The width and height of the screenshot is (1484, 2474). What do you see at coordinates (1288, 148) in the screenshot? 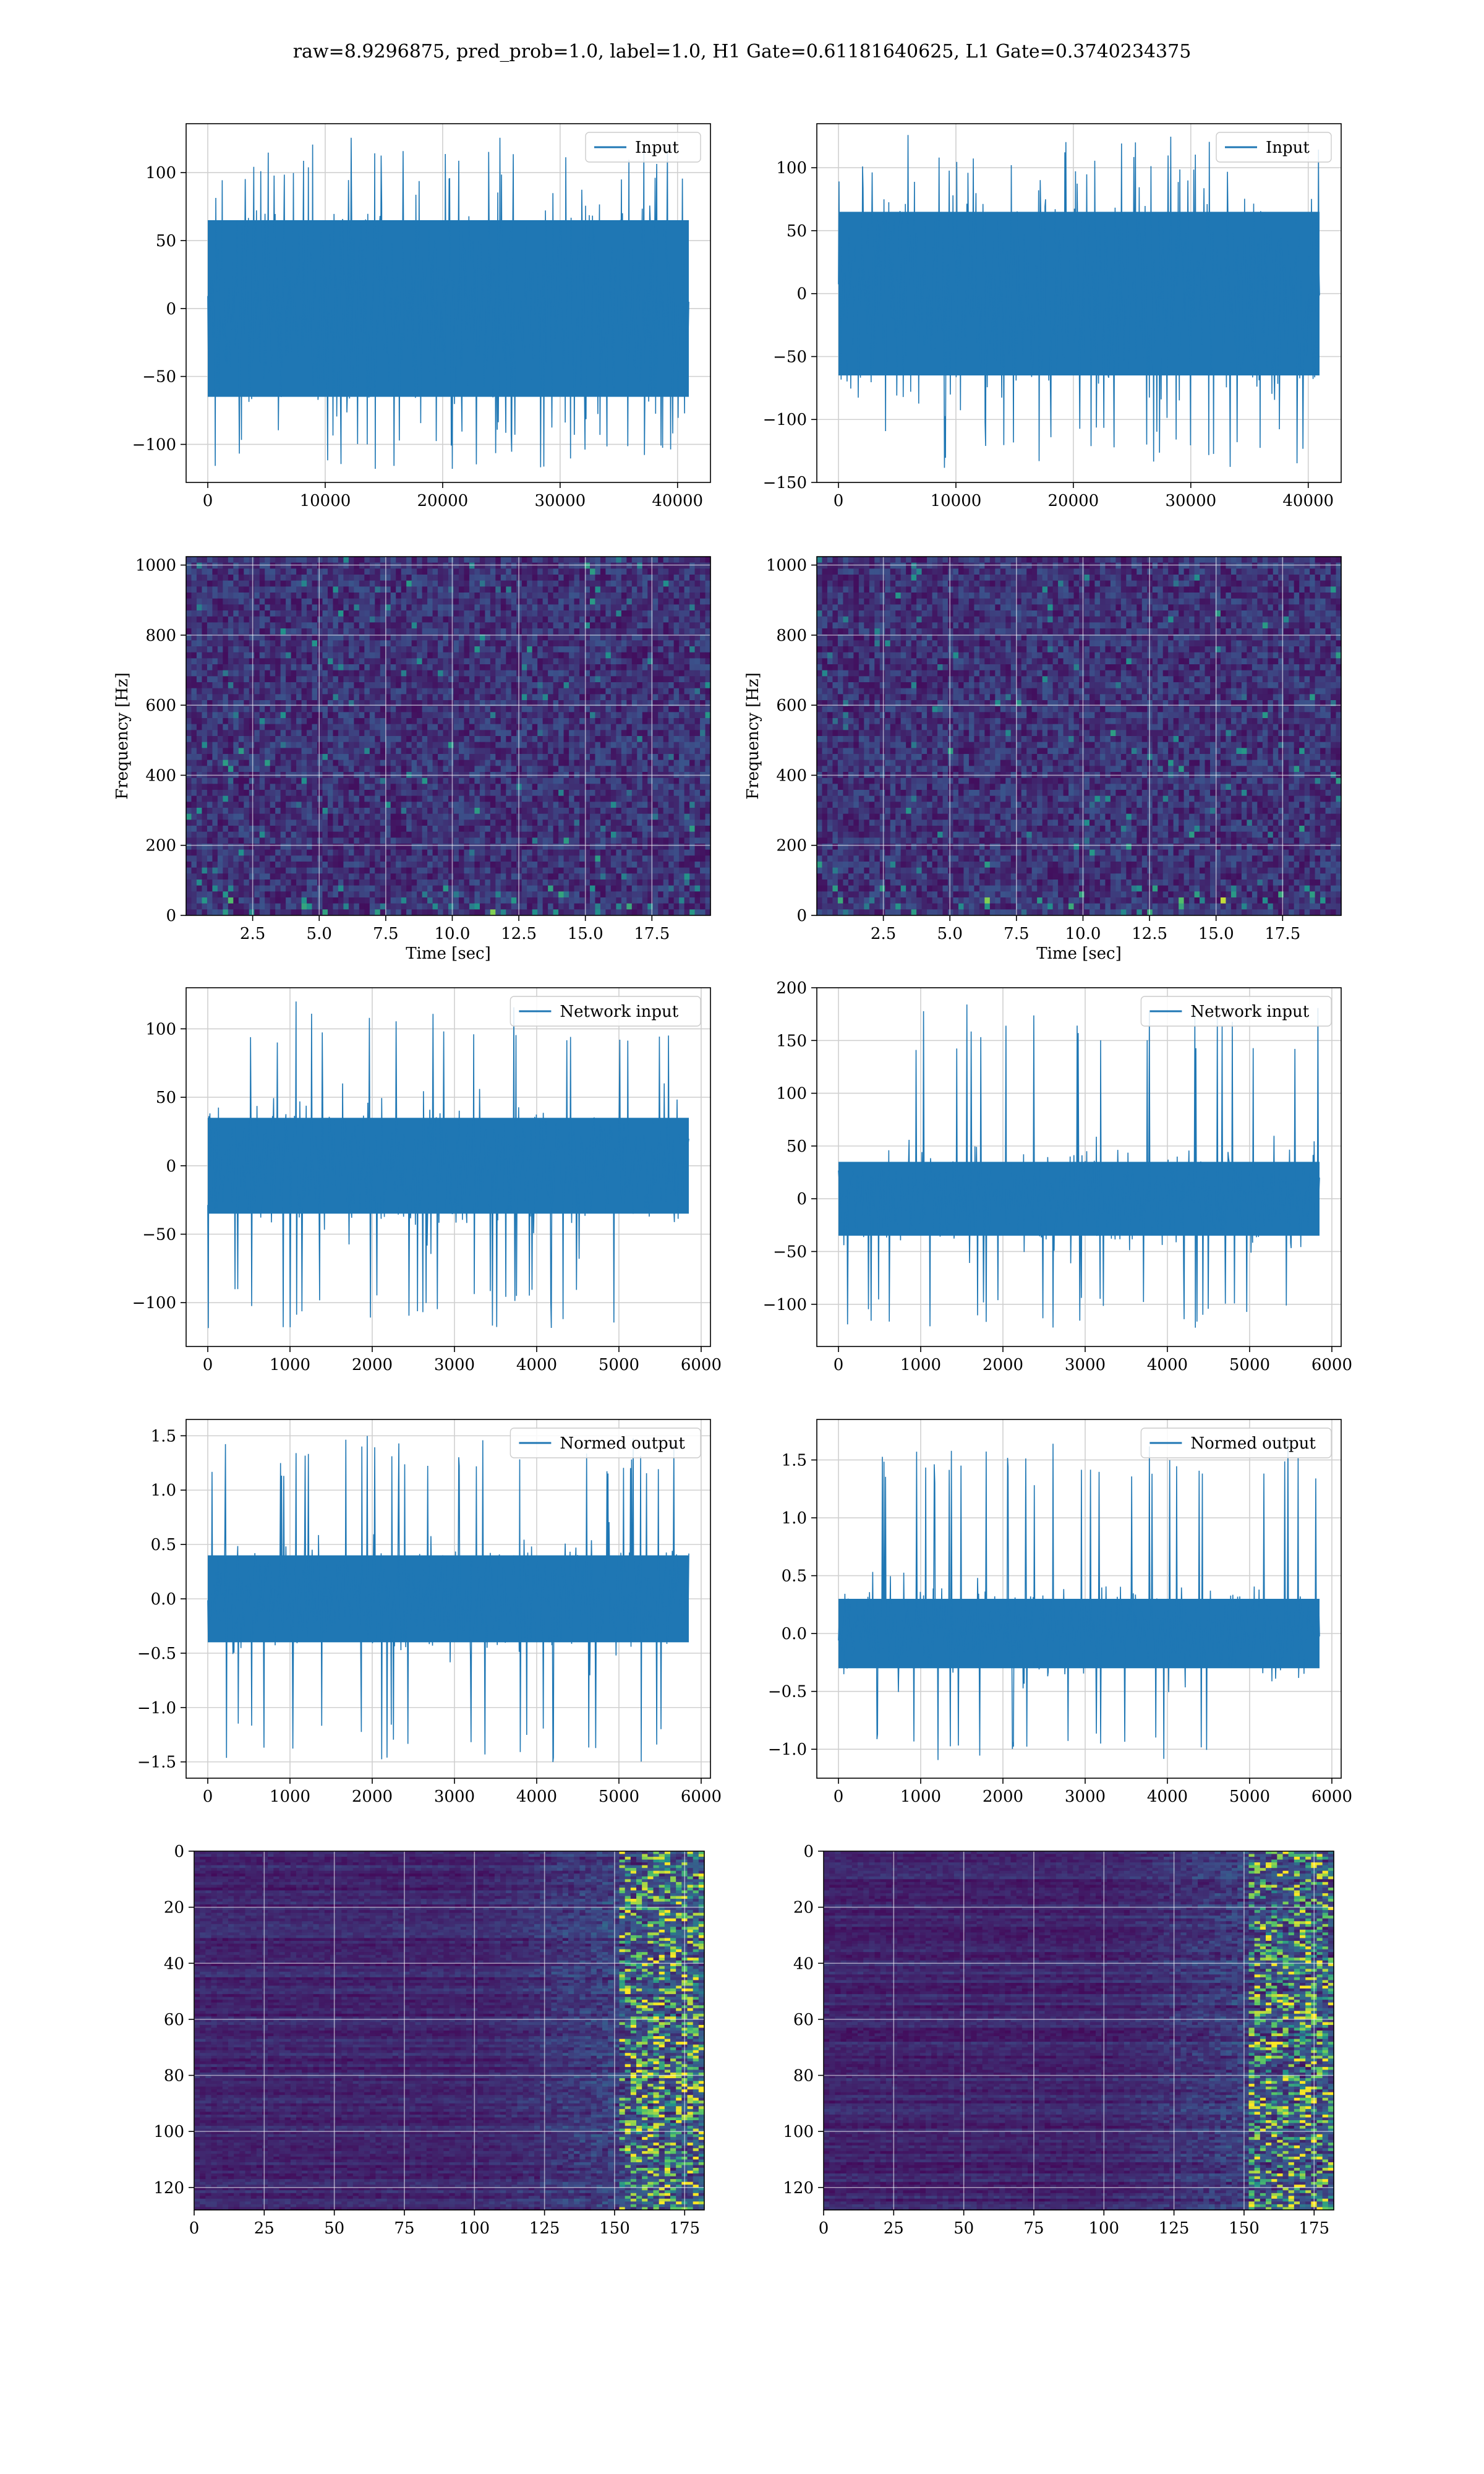
I see `input-l1-legend-label: Input` at bounding box center [1288, 148].